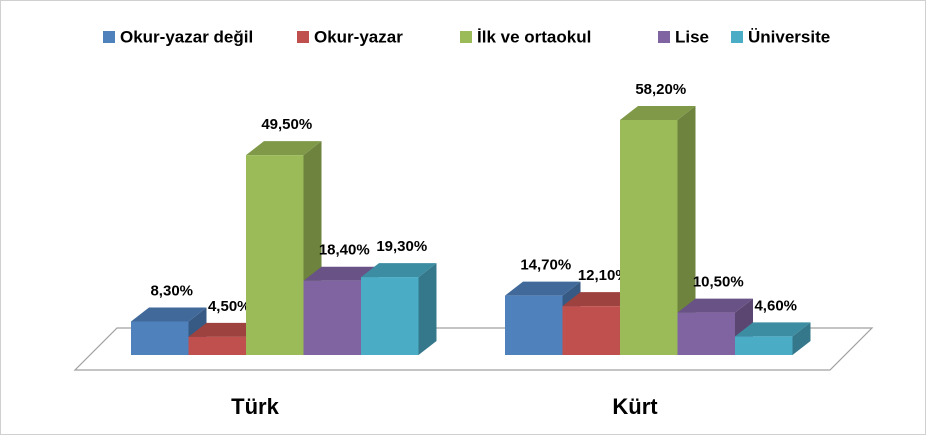  I want to click on data-label: 10,50%, so click(718, 282).